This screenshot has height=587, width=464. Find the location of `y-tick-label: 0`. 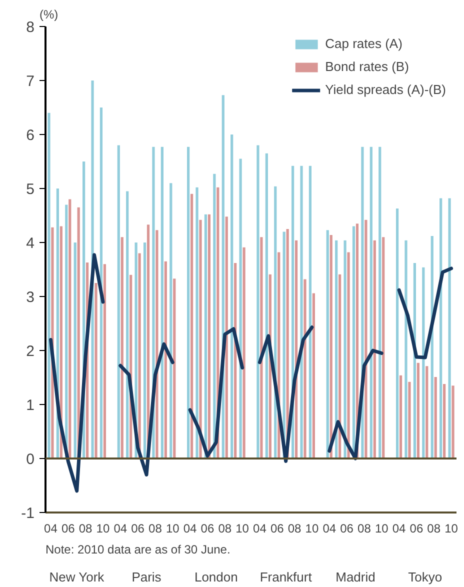

y-tick-label: 0 is located at coordinates (30, 459).